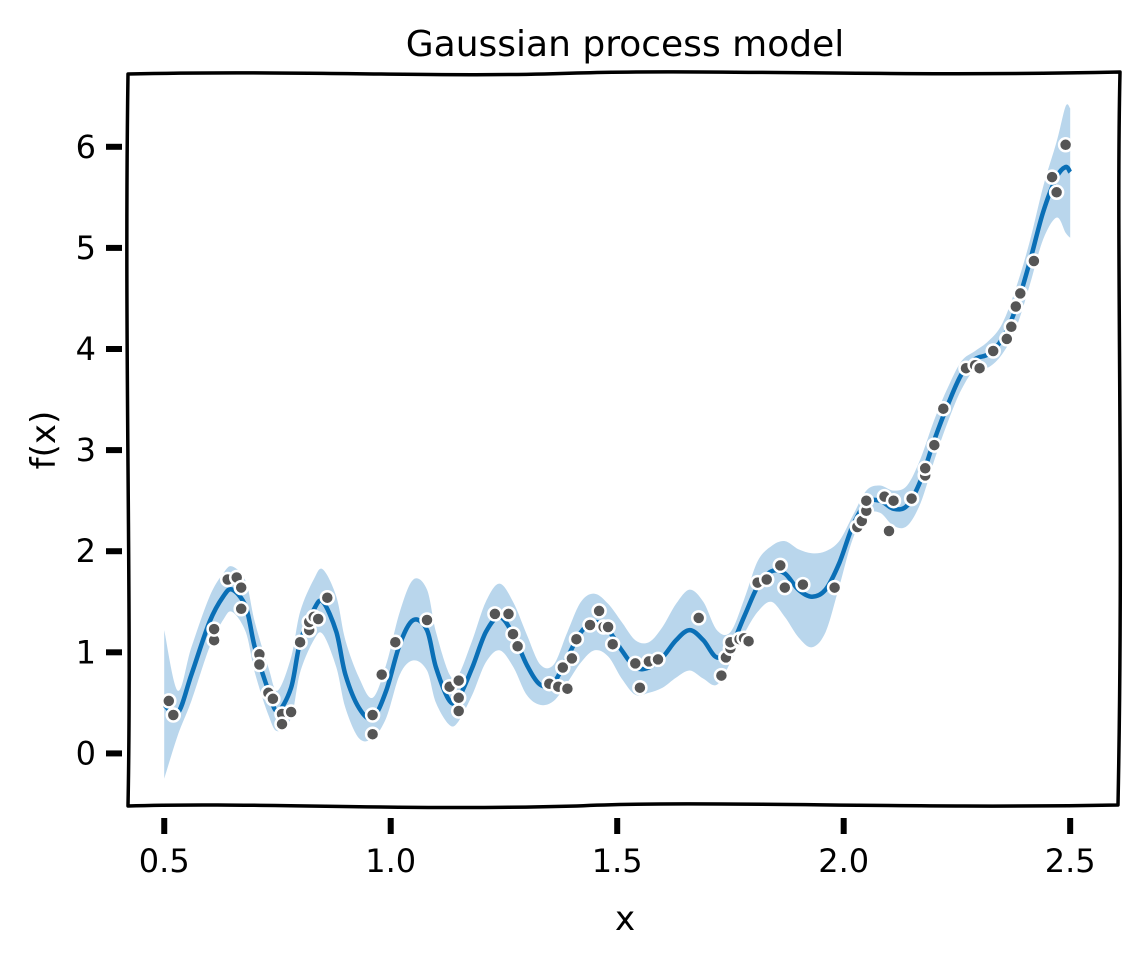 The image size is (1141, 960). I want to click on chart-title: Gaussian process model, so click(625, 44).